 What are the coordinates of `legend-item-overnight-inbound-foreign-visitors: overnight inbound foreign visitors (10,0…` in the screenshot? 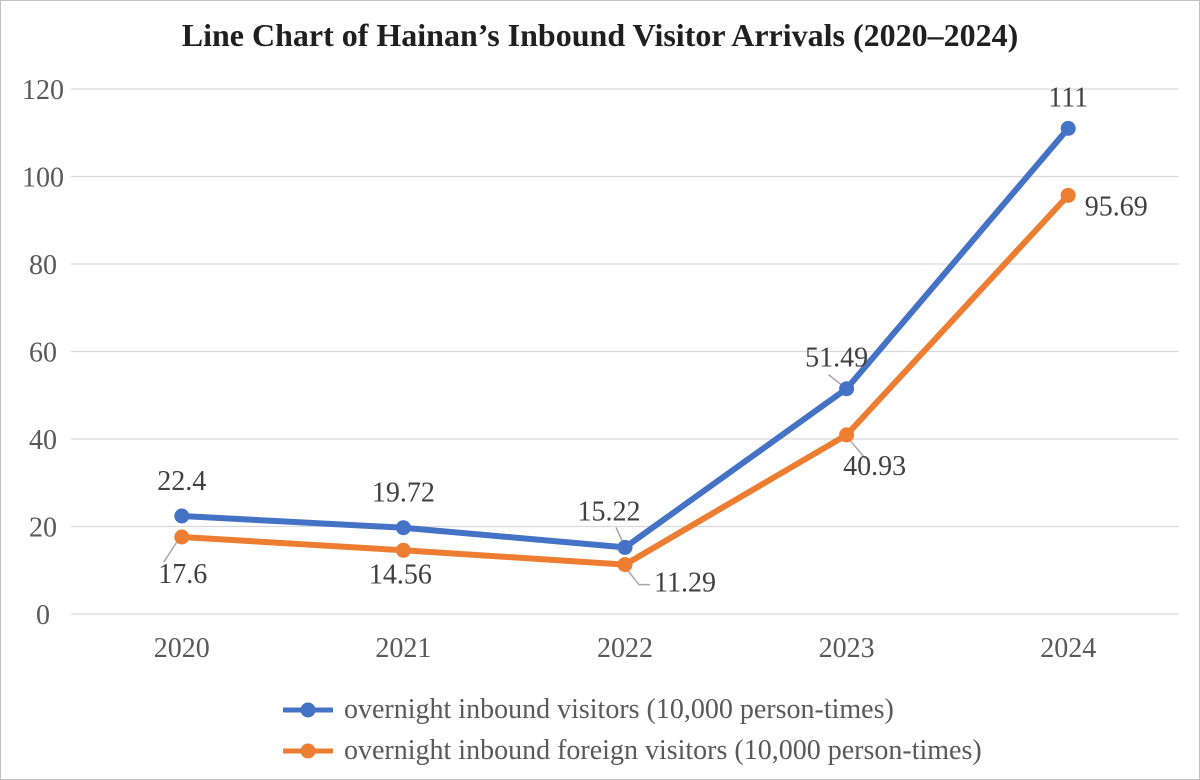 It's located at (632, 750).